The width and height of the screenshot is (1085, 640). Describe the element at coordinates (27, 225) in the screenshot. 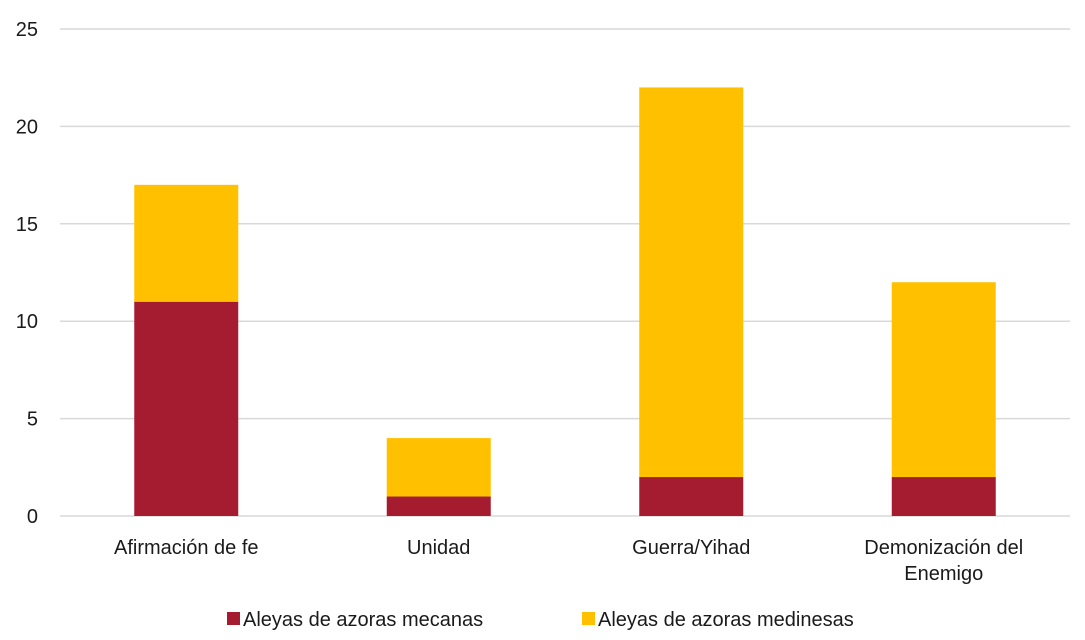

I see `y-tick-label: 15` at that location.